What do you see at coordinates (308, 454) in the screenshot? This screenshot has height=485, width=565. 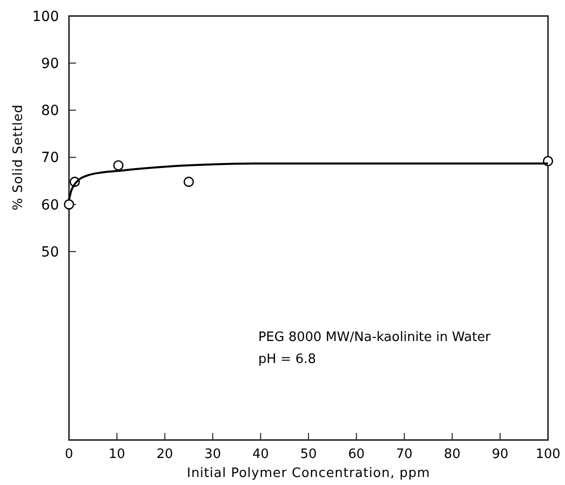 I see `x-tick-label: 50` at bounding box center [308, 454].